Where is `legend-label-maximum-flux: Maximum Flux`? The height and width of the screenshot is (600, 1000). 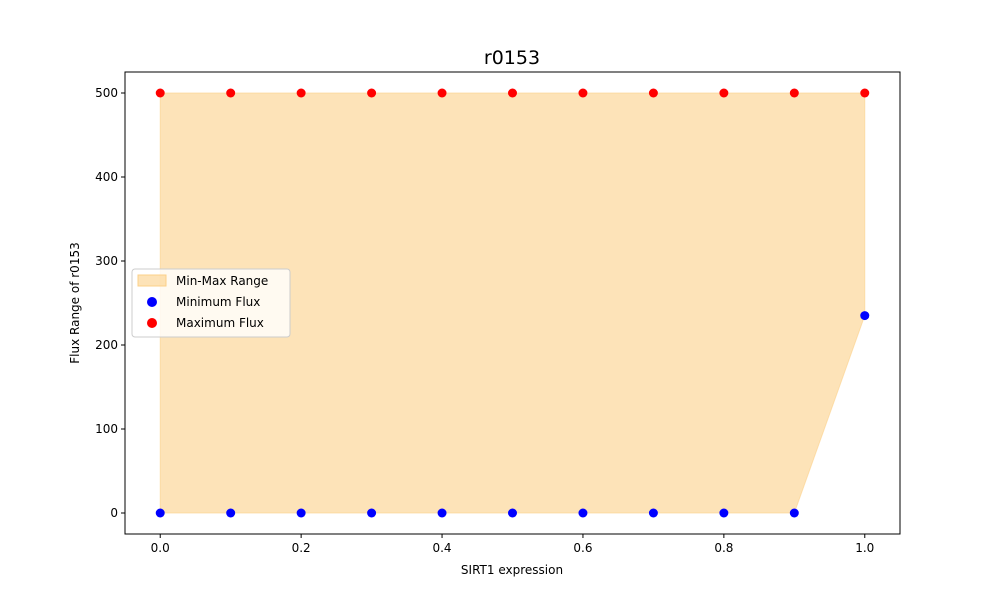 legend-label-maximum-flux: Maximum Flux is located at coordinates (220, 323).